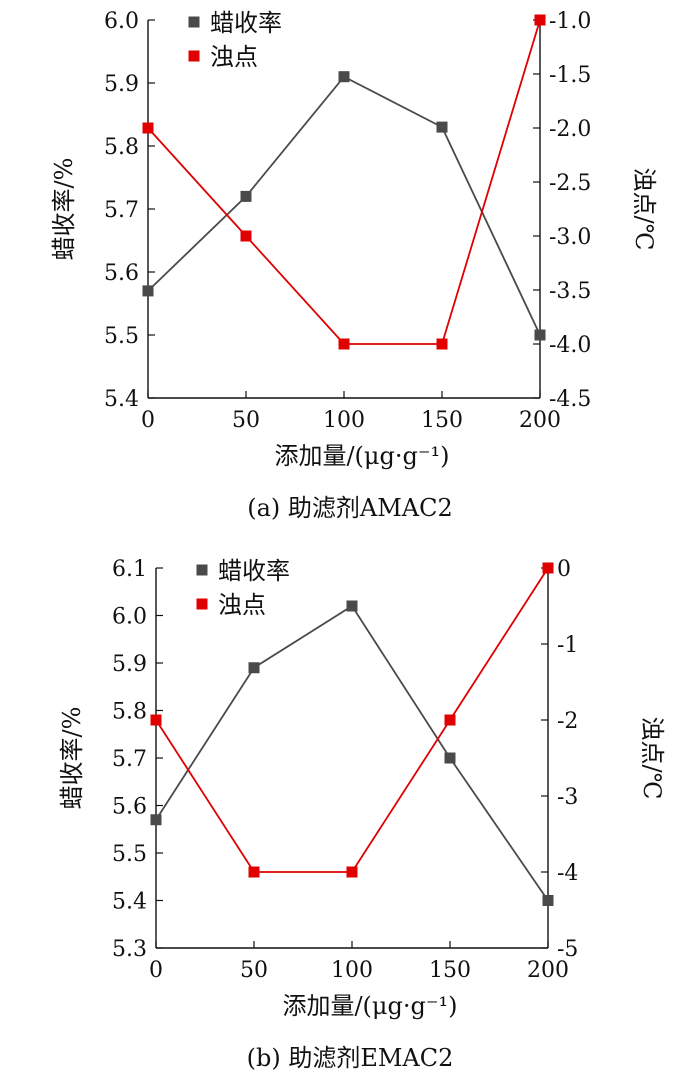 The image size is (700, 1087). Describe the element at coordinates (570, 291) in the screenshot. I see `y-right-tick-label: -3.5` at that location.